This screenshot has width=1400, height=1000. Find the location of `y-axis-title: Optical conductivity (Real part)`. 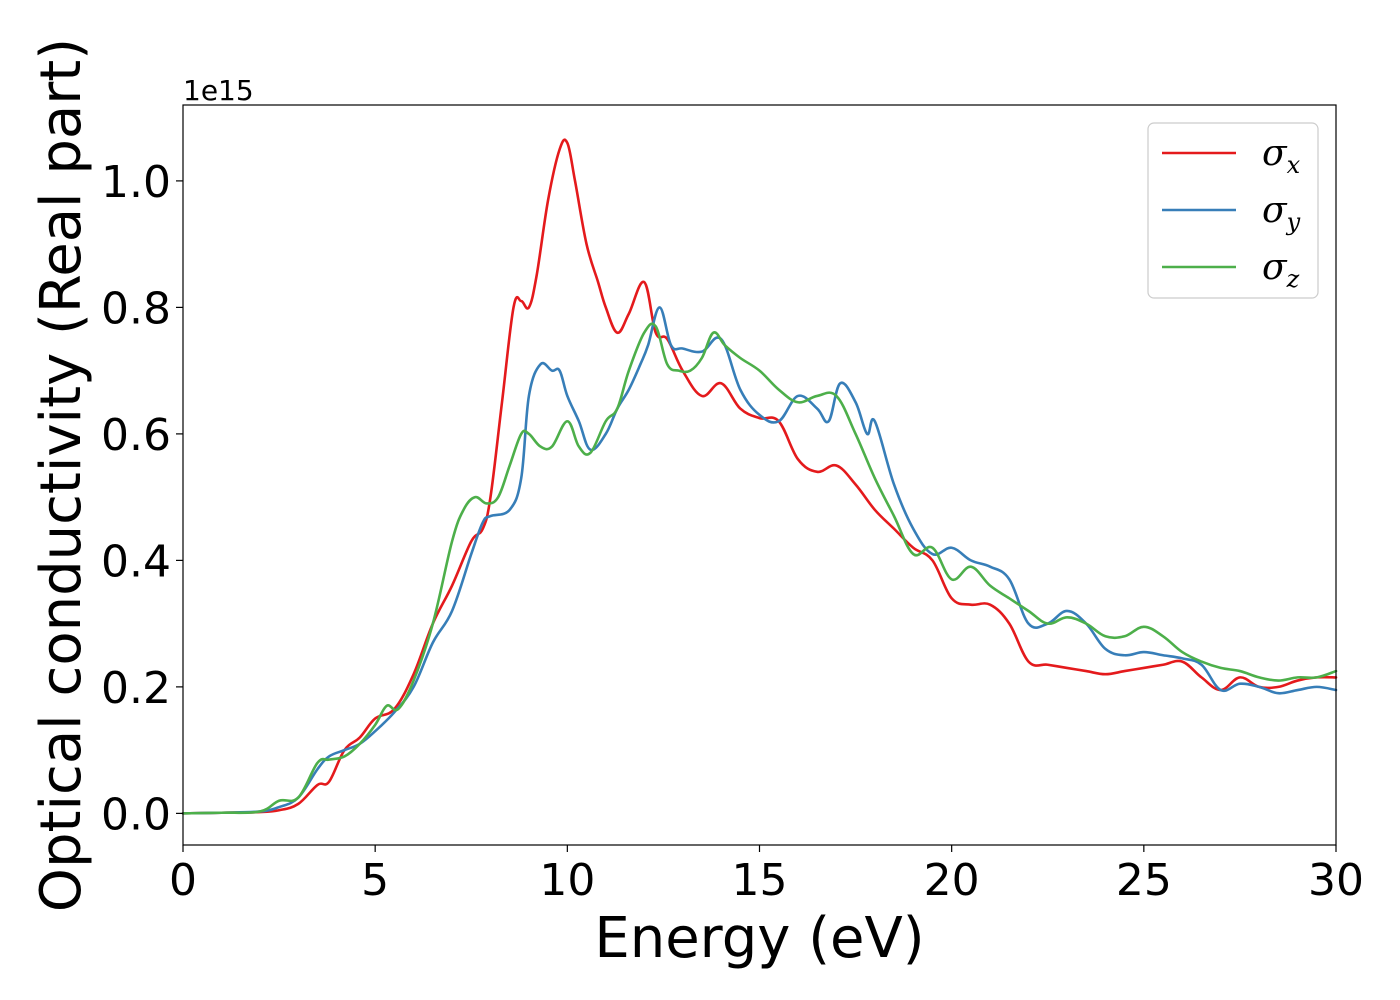

y-axis-title: Optical conductivity (Real part) is located at coordinates (61, 475).